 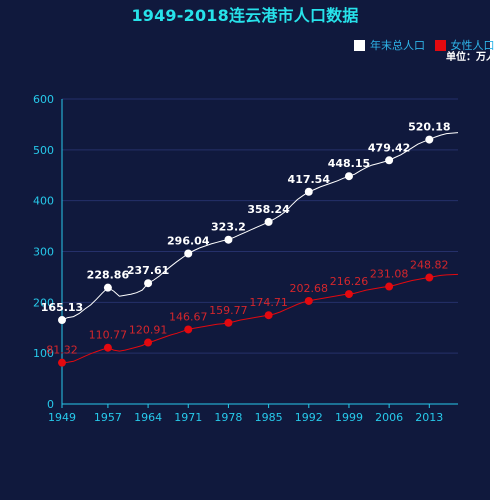 I want to click on x-tick-label: 1985, so click(x=269, y=417).